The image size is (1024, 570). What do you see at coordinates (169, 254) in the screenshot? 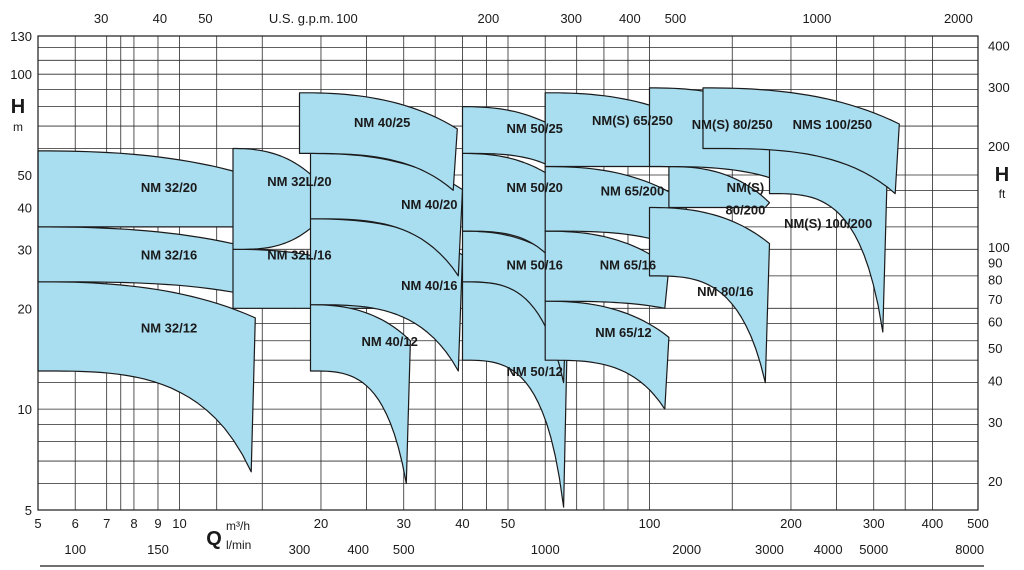
I see `zone-label: NM 32/16` at bounding box center [169, 254].